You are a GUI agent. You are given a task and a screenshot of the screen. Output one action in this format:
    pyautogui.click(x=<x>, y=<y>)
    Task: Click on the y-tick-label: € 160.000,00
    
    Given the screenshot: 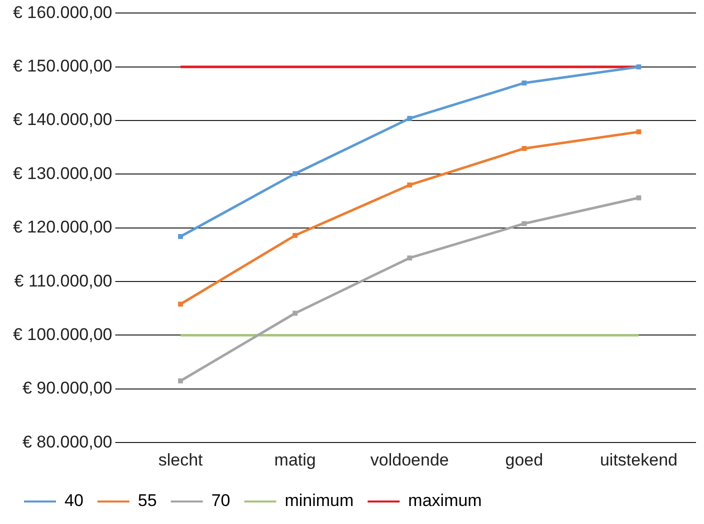 What is the action you would take?
    pyautogui.click(x=62, y=12)
    